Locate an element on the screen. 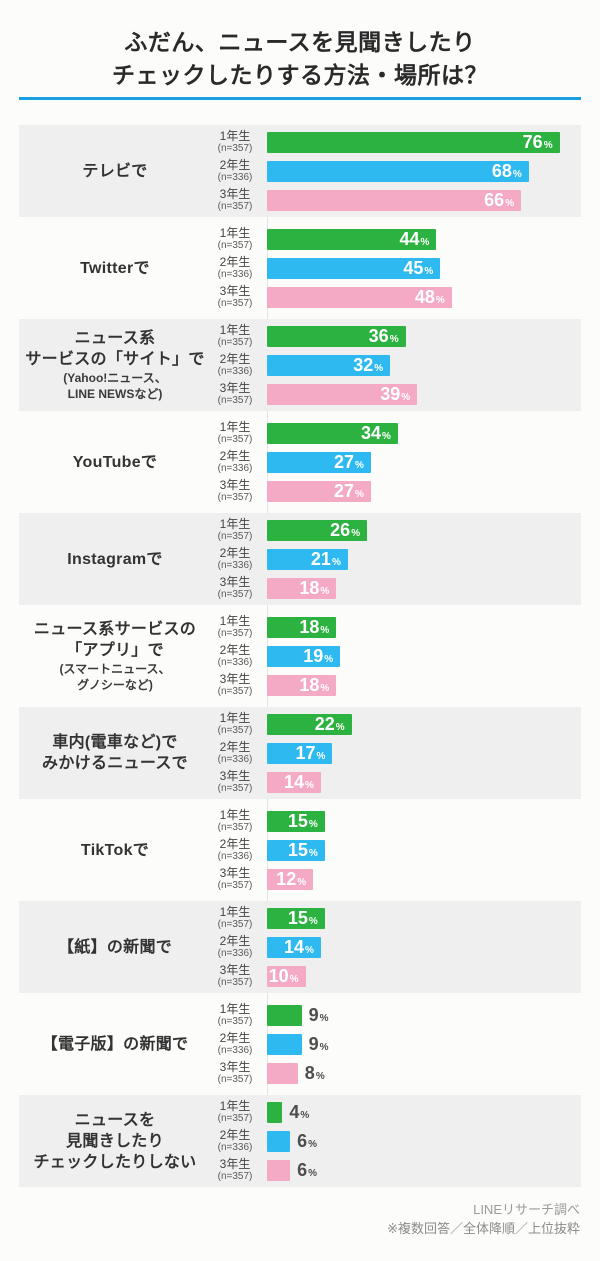 The image size is (600, 1261). bar-track: 44% is located at coordinates (424, 240).